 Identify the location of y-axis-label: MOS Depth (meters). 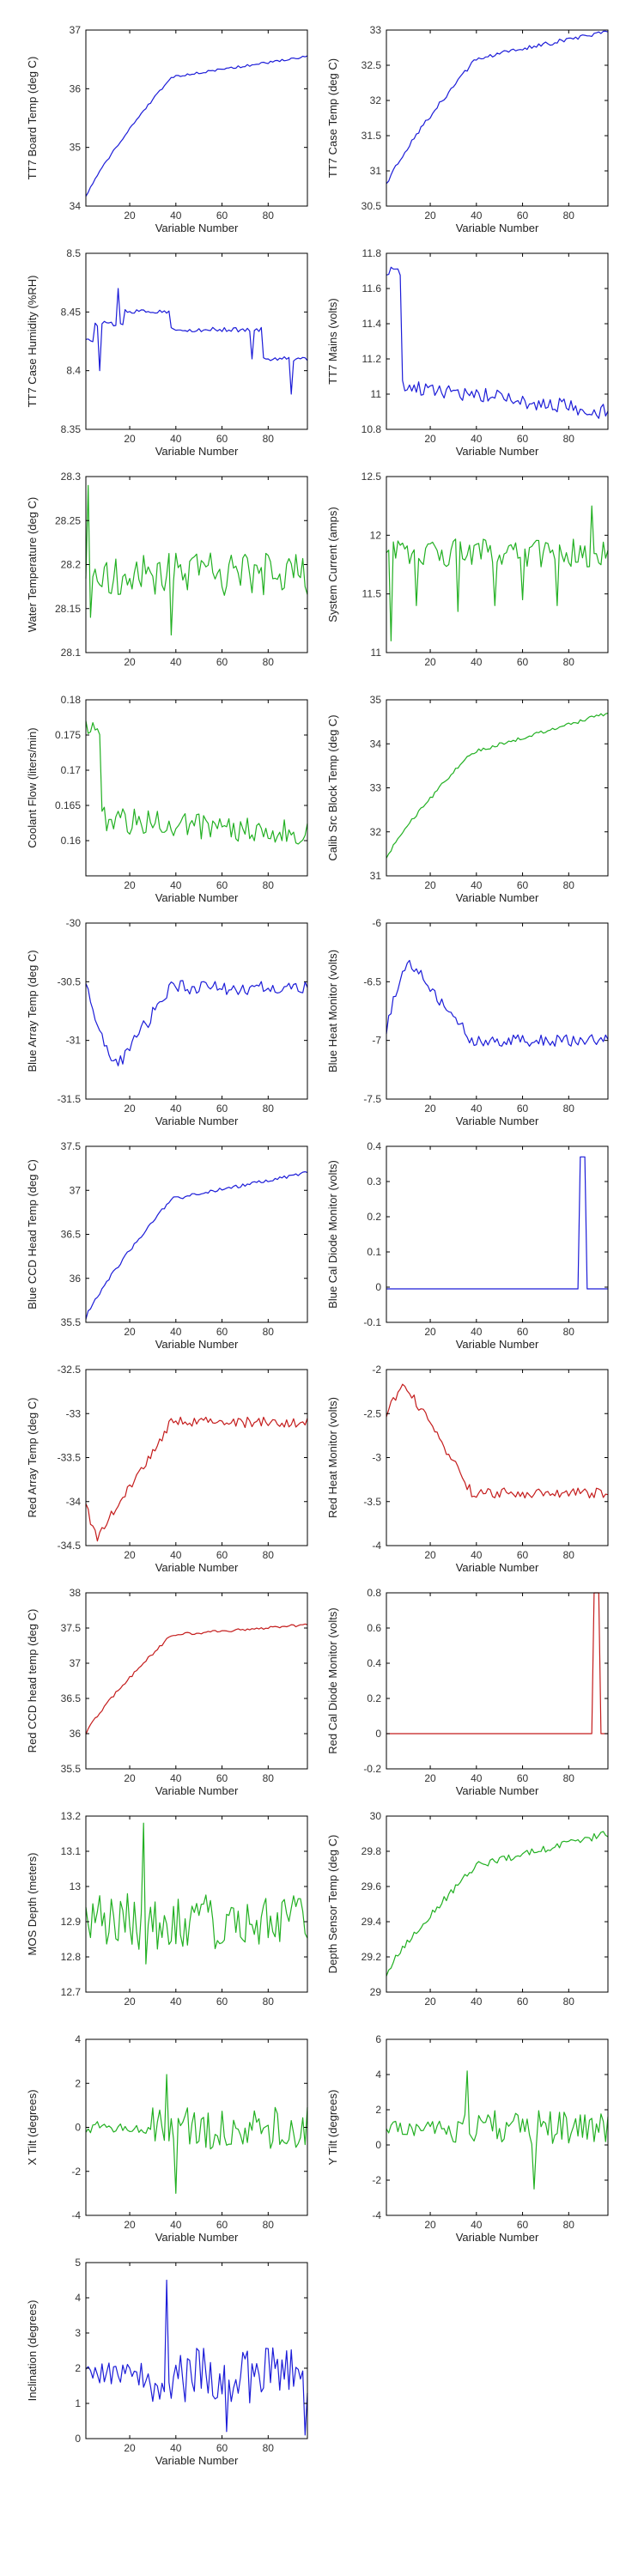
(32, 1904).